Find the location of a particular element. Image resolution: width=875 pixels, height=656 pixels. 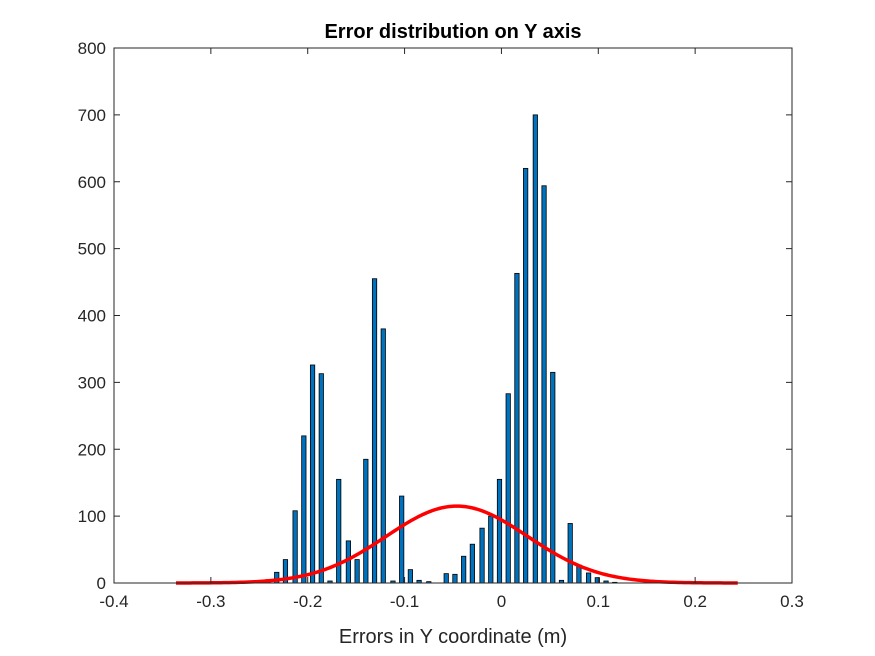

y-tick-label: 200 is located at coordinates (92, 449).